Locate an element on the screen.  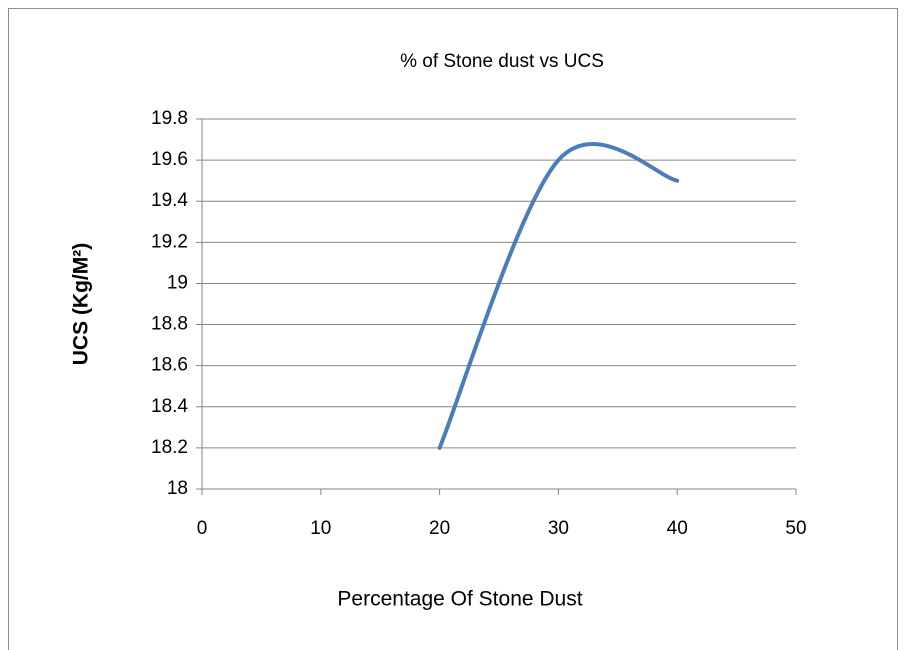
y-tick-label: 18.4 is located at coordinates (169, 406).